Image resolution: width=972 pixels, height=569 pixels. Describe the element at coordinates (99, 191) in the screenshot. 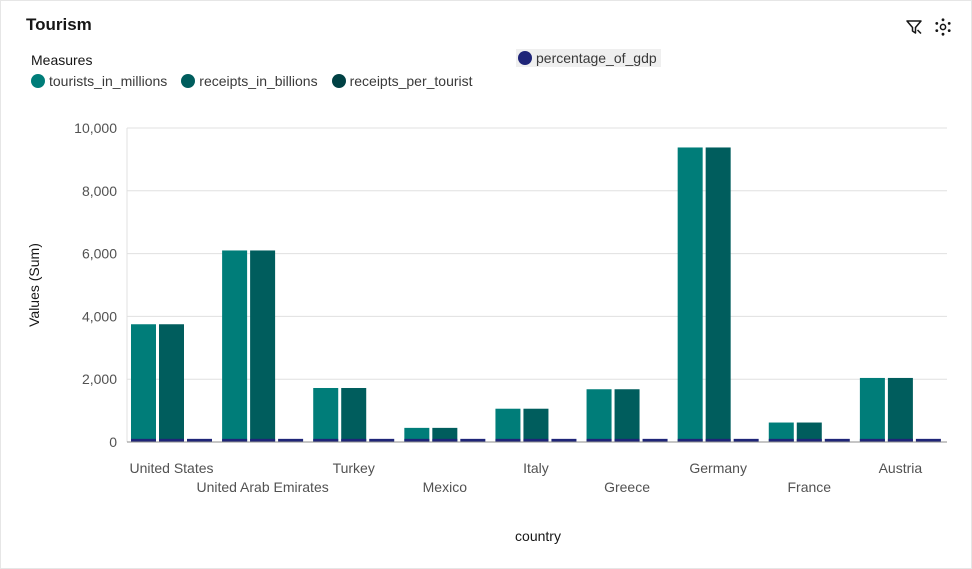

I see `y-tick-label: 8,000` at that location.